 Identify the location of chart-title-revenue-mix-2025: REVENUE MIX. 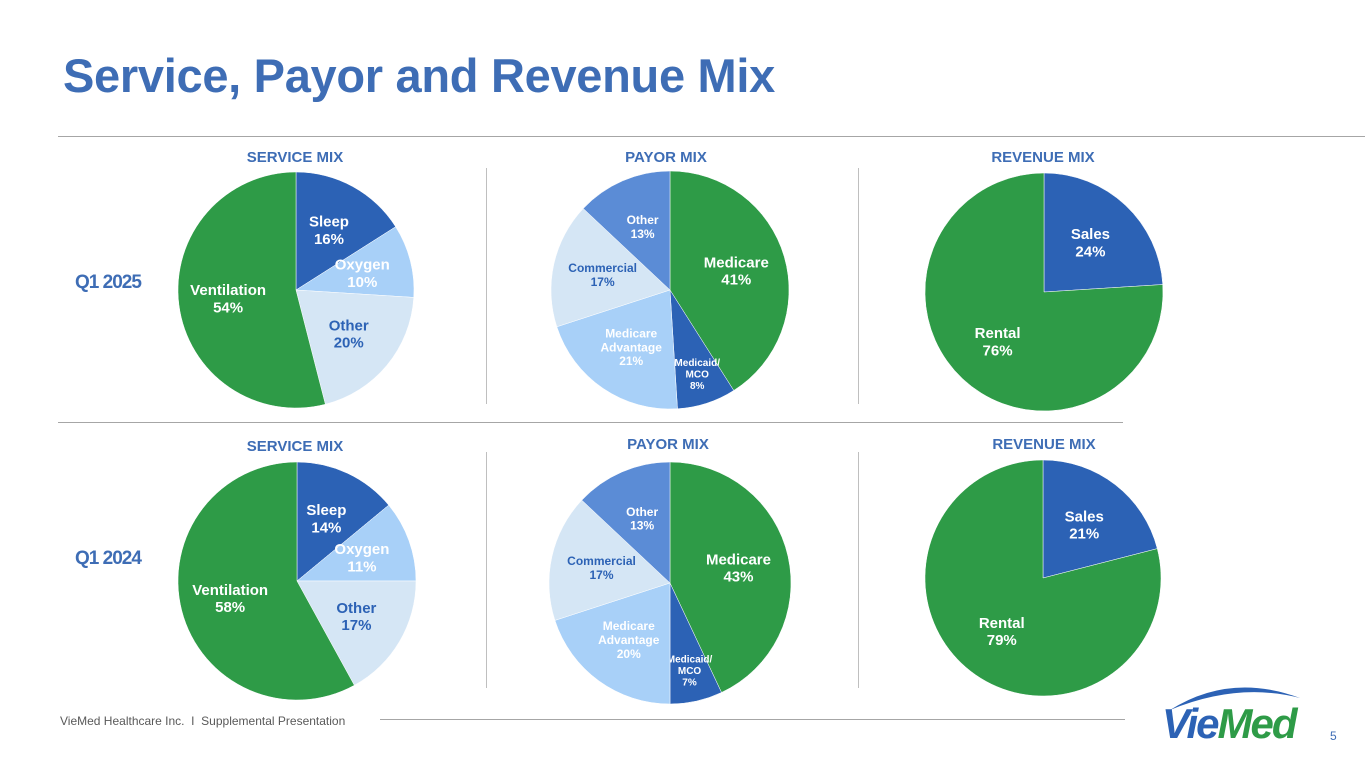
(1043, 157).